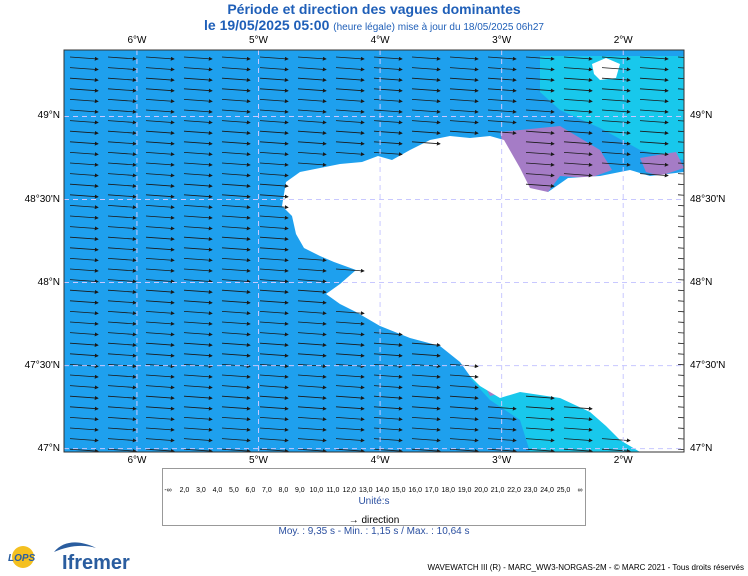 This screenshot has width=748, height=576. What do you see at coordinates (464, 490) in the screenshot?
I see `colorbar-tick-label: 19,0` at bounding box center [464, 490].